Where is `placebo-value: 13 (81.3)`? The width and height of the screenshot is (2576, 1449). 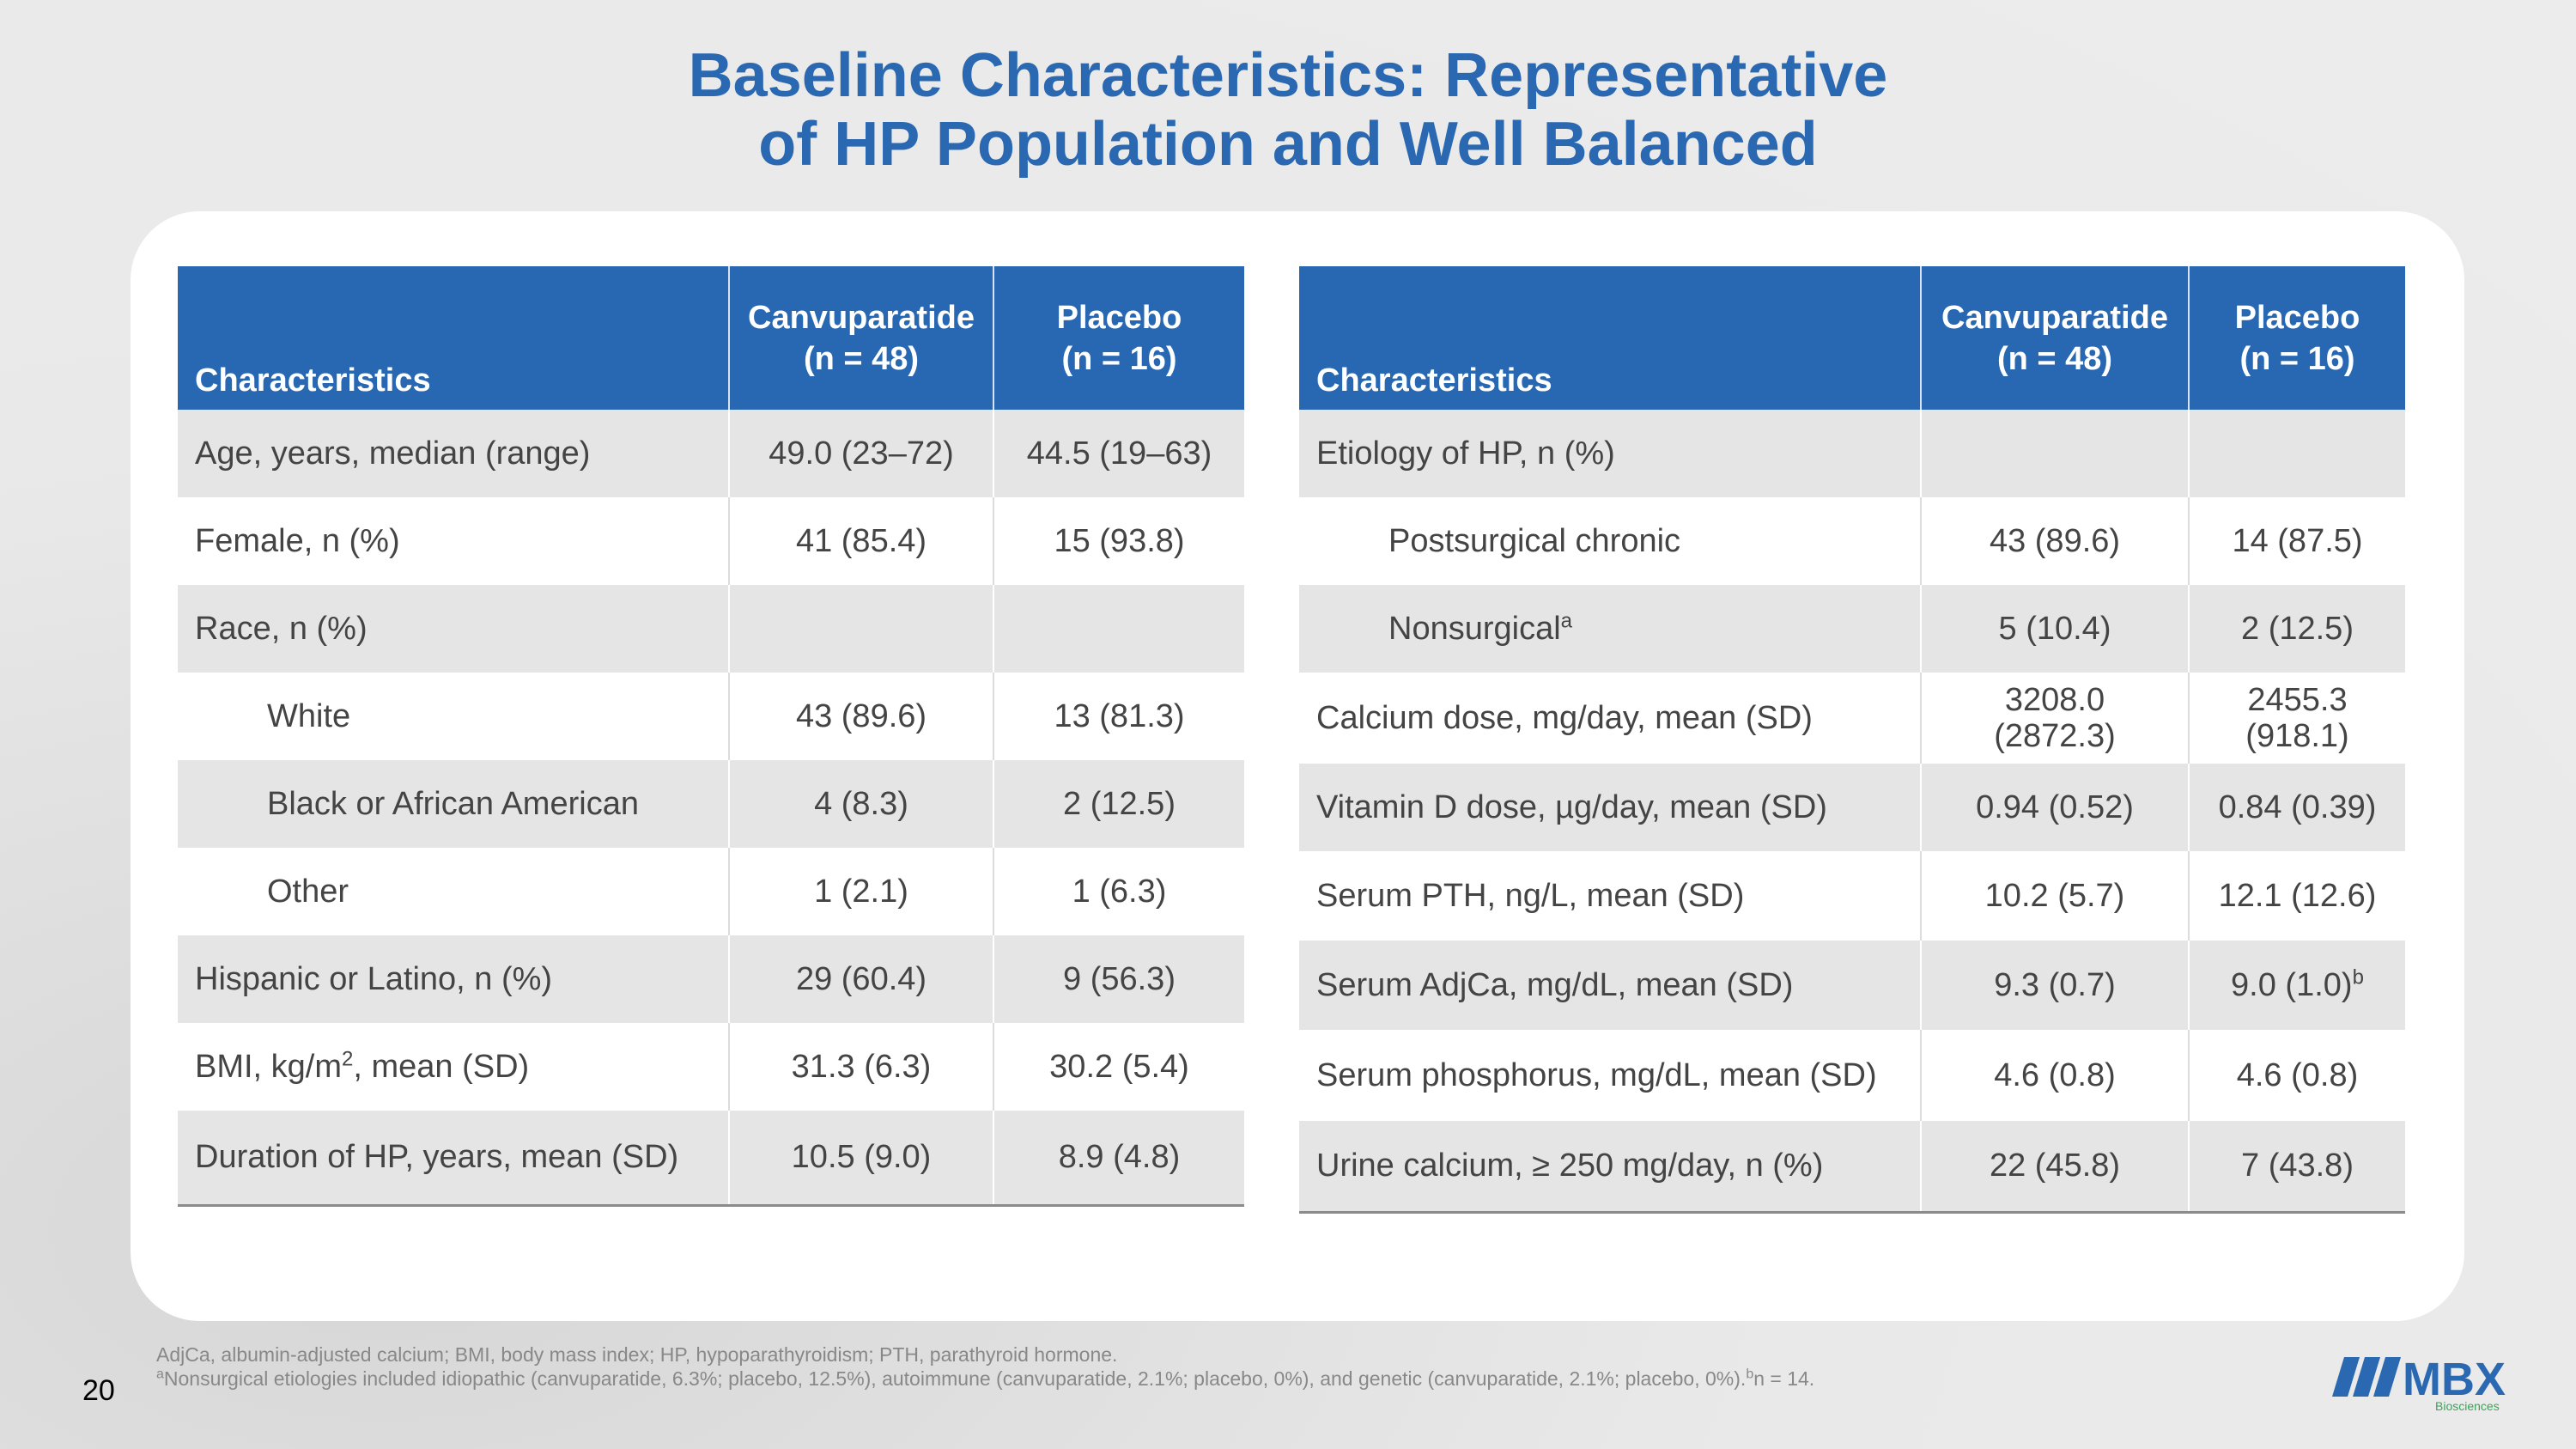
placebo-value: 13 (81.3) is located at coordinates (1118, 716).